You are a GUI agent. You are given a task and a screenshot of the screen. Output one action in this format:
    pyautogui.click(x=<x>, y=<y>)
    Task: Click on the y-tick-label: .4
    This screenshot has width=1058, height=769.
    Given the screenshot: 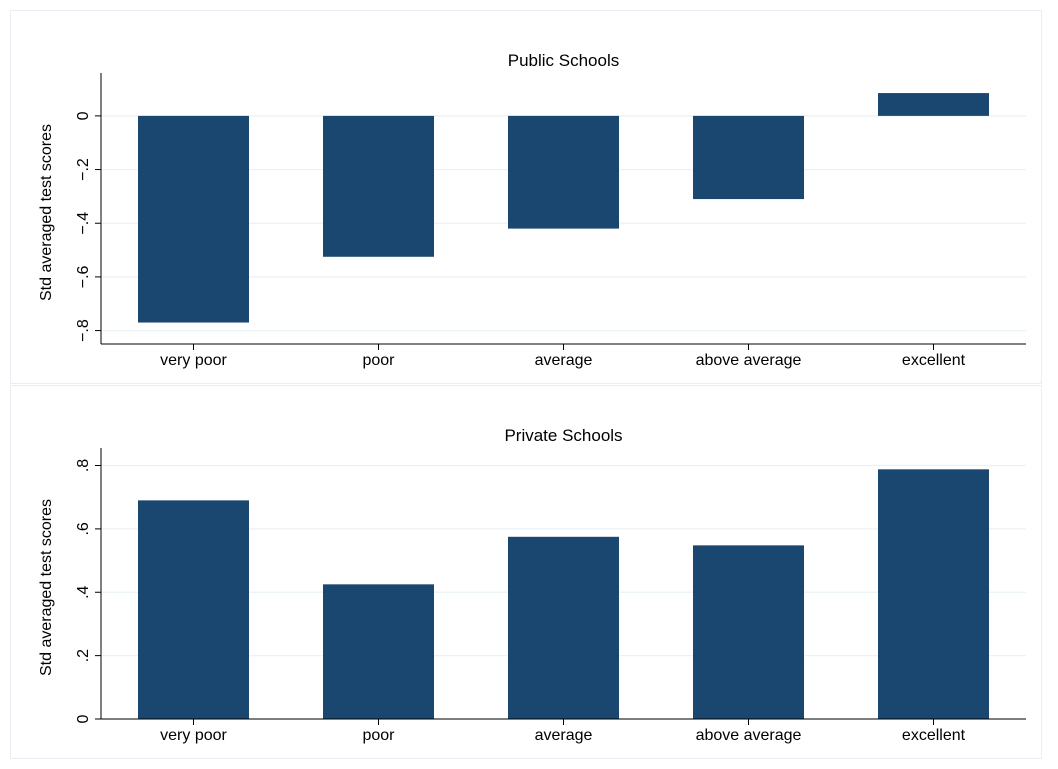 What is the action you would take?
    pyautogui.click(x=83, y=591)
    